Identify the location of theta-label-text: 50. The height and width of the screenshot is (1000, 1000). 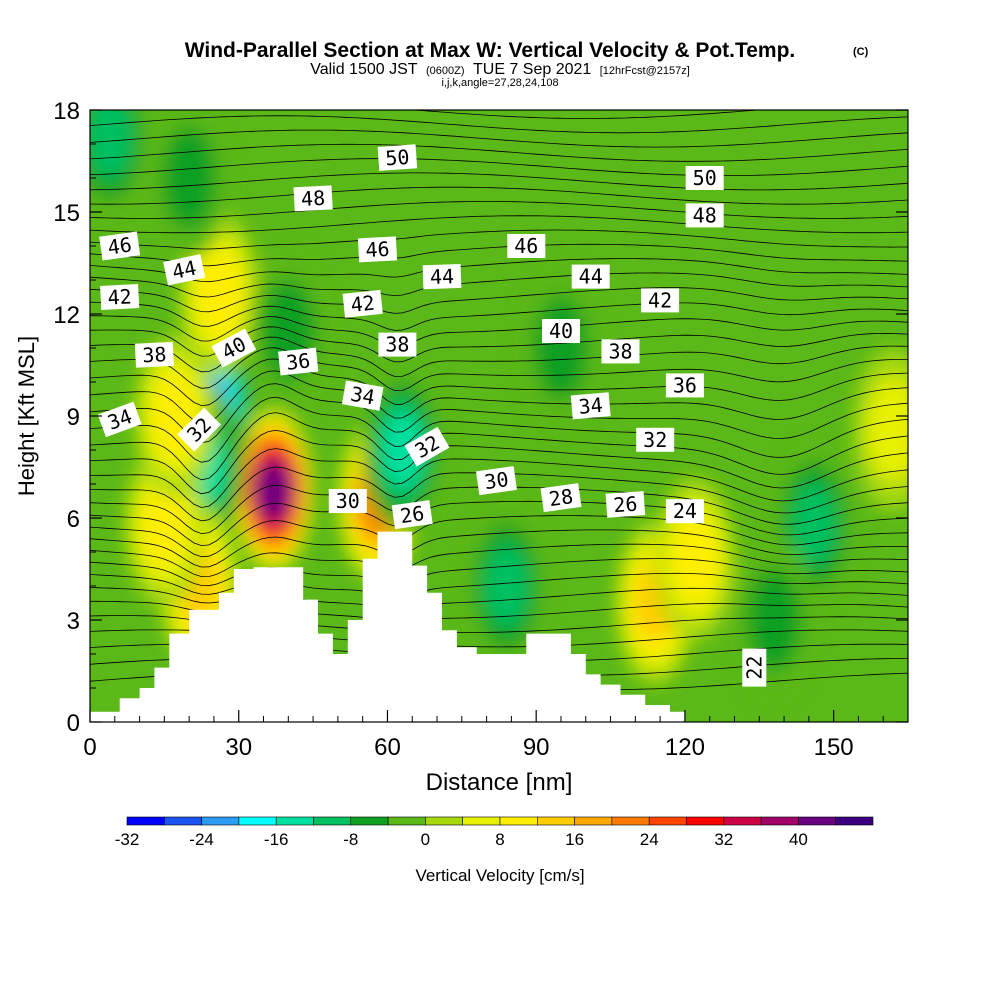
(398, 158).